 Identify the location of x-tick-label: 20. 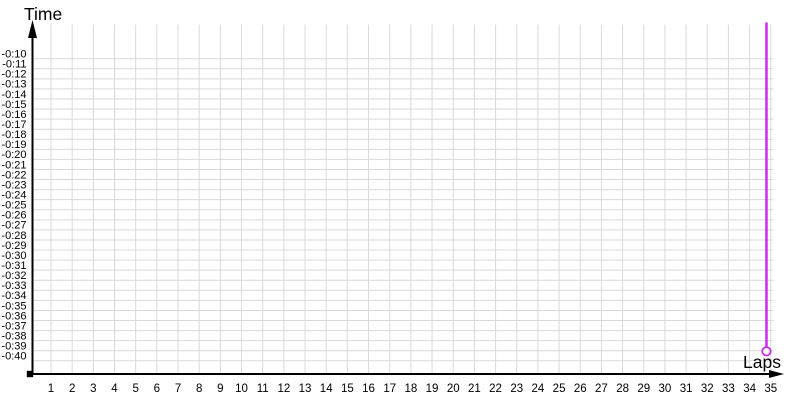
(453, 389).